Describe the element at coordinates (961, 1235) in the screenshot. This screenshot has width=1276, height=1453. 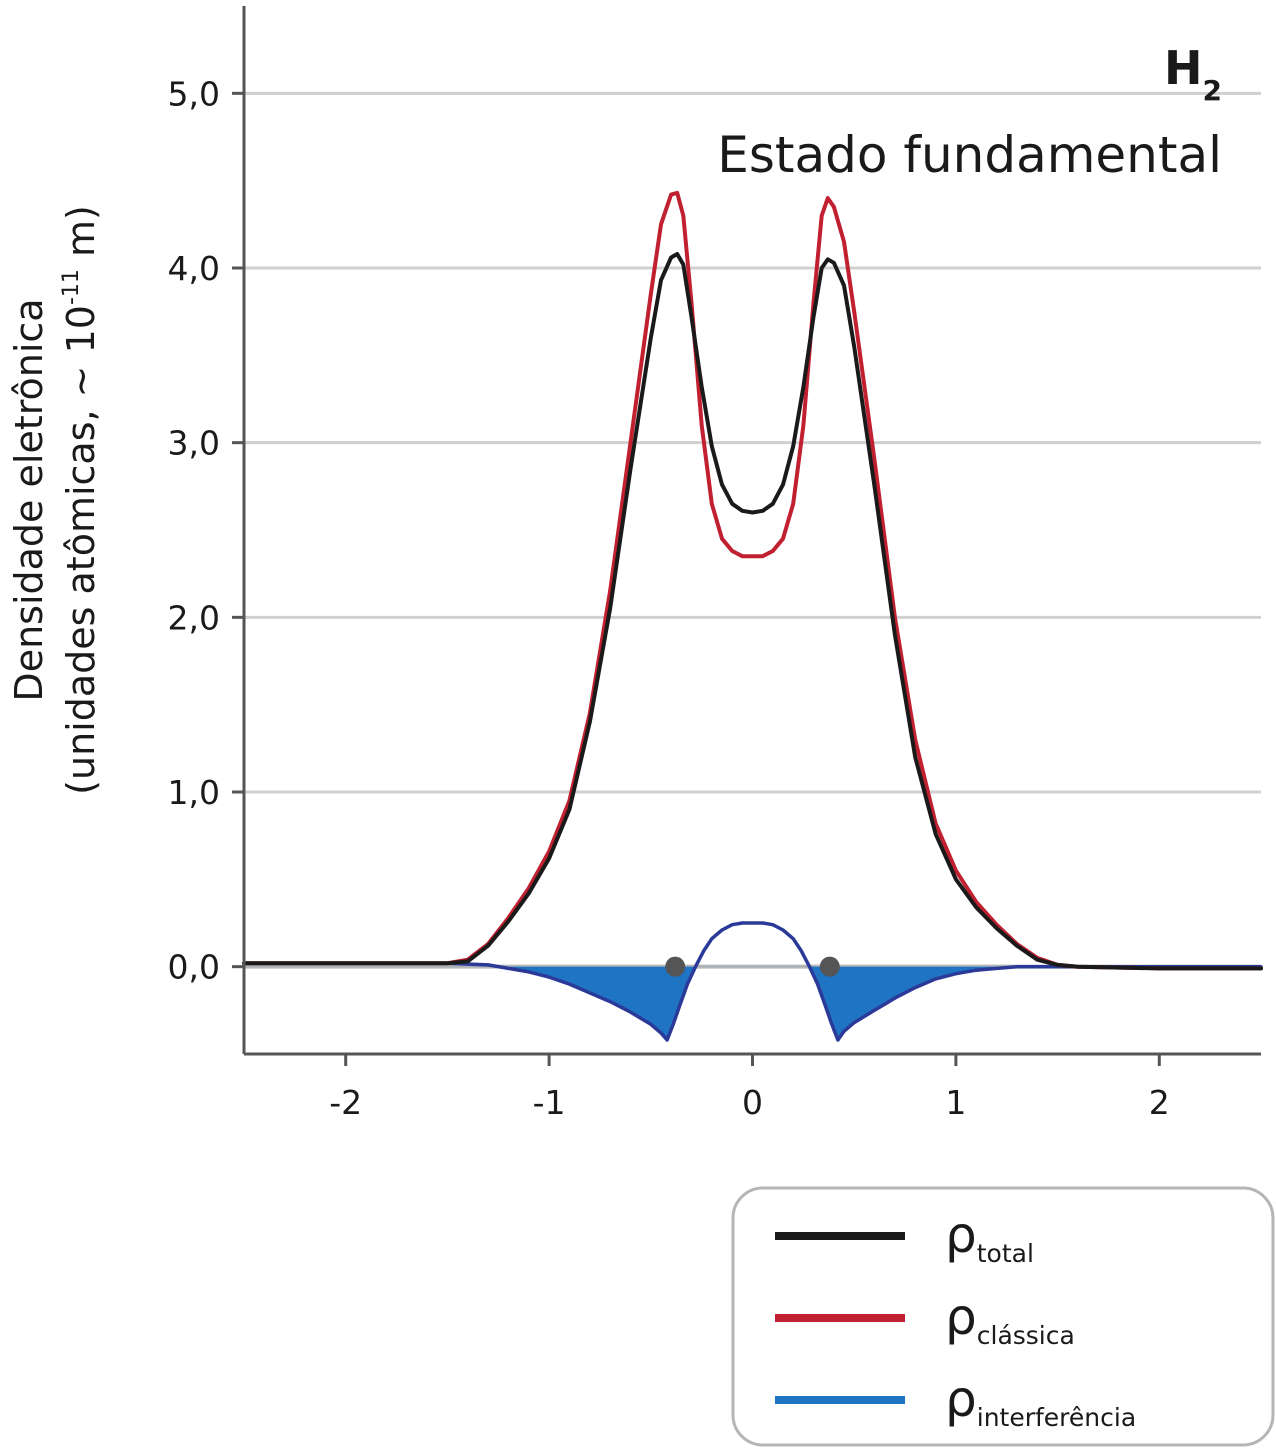
I see `legend-label-symbol-0: ρ` at that location.